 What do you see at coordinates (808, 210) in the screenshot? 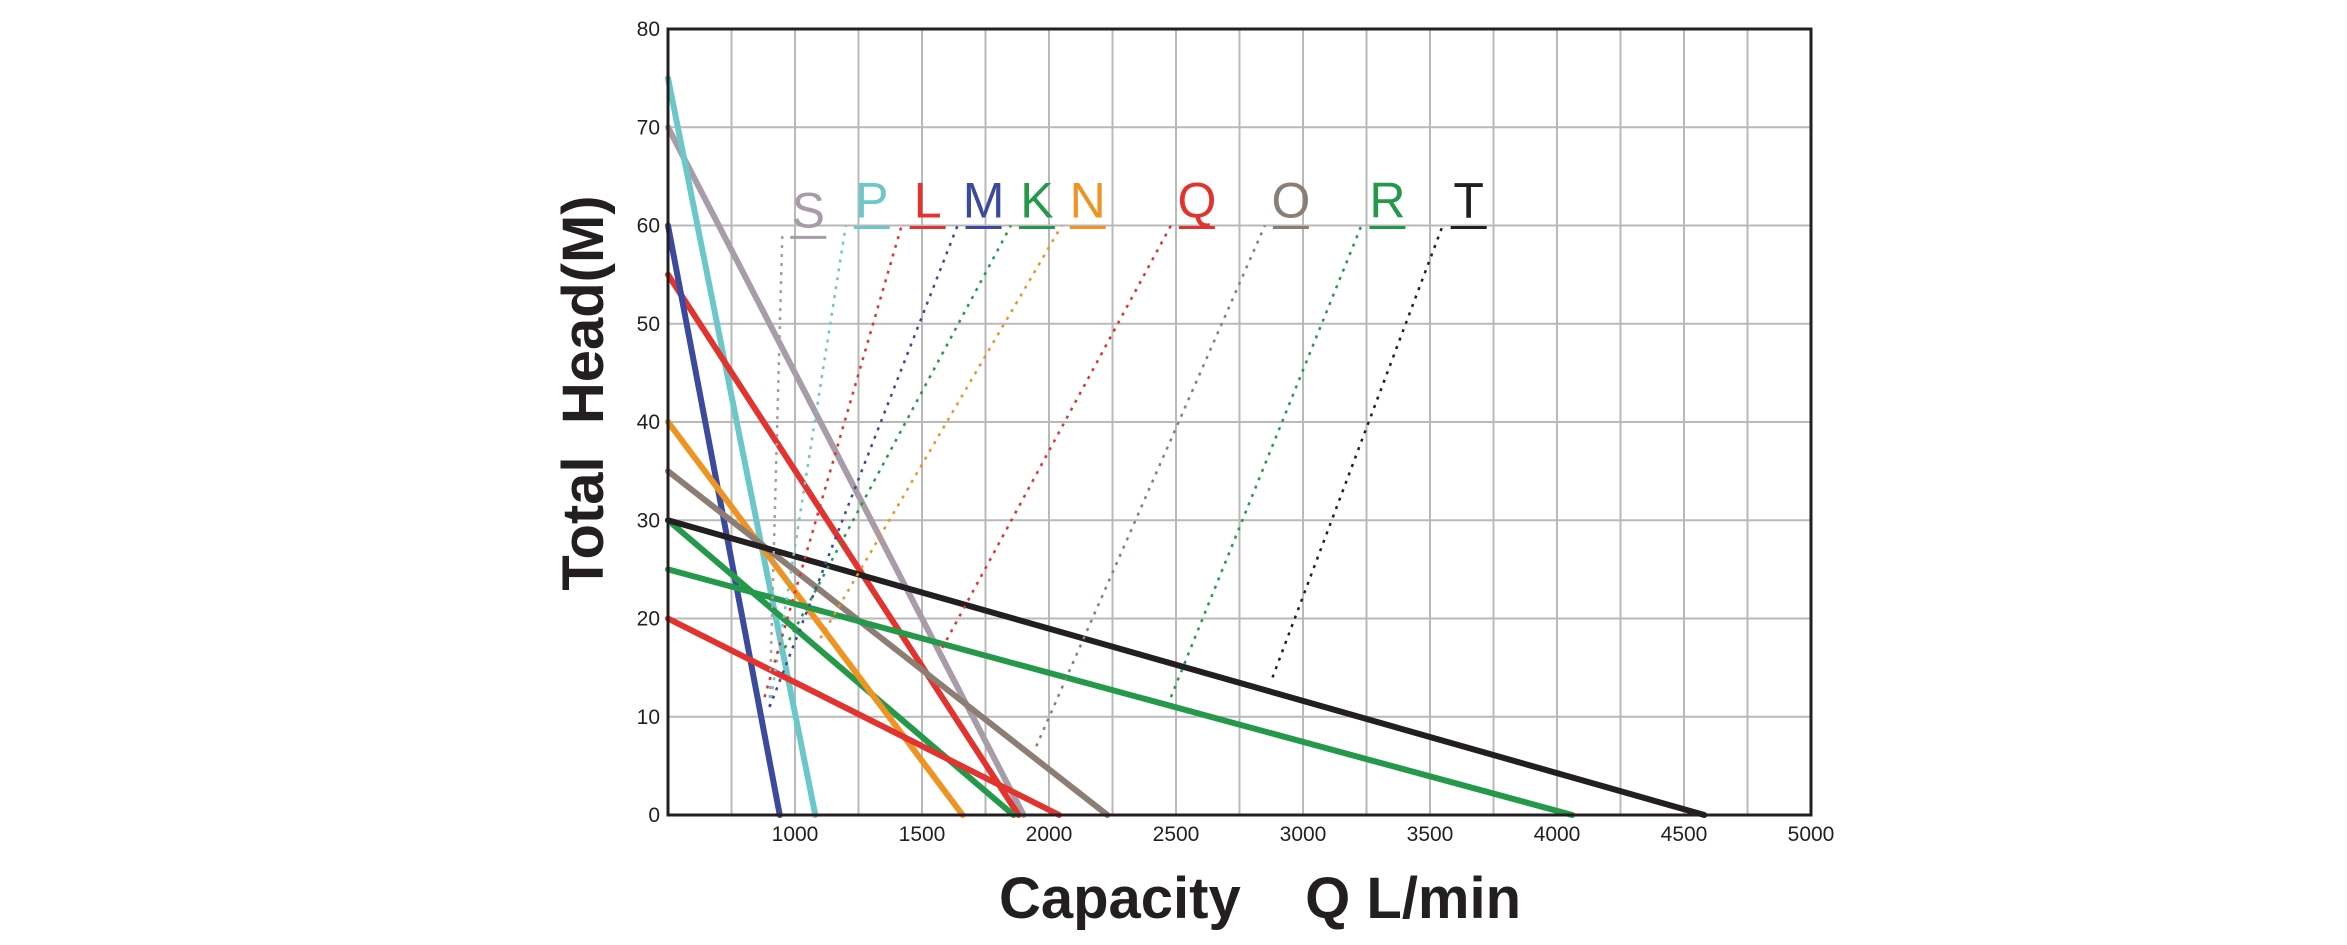
I see `curve-label-s: S` at bounding box center [808, 210].